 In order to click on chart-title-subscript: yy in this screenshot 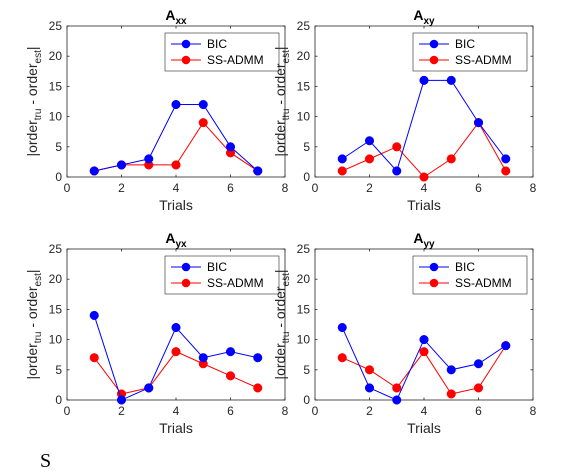, I will do `click(430, 244)`.